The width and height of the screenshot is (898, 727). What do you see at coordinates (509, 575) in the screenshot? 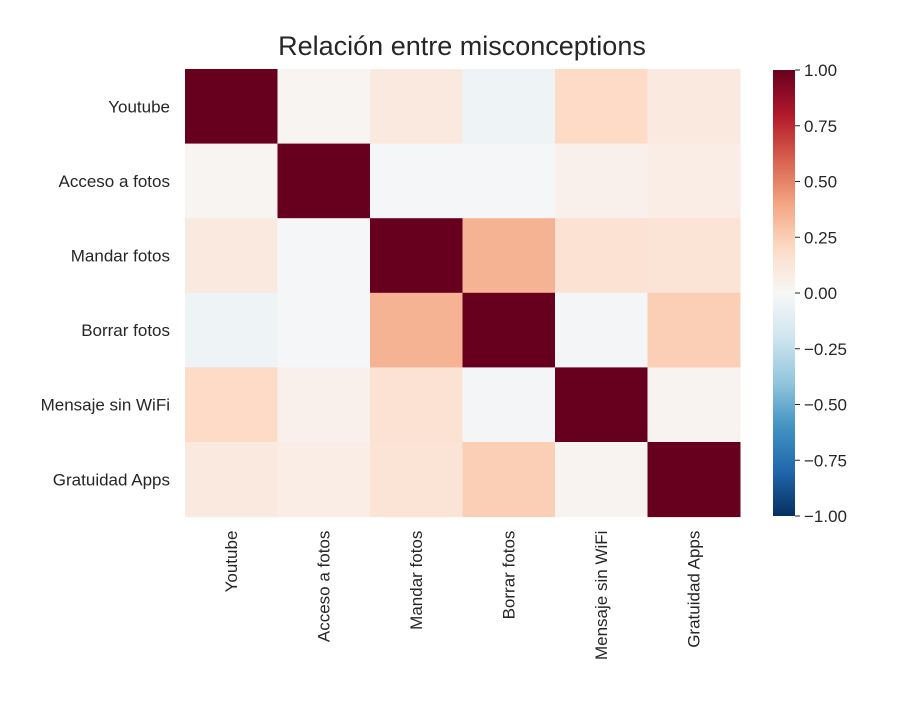
I see `x-tick-label: Borrar fotos` at bounding box center [509, 575].